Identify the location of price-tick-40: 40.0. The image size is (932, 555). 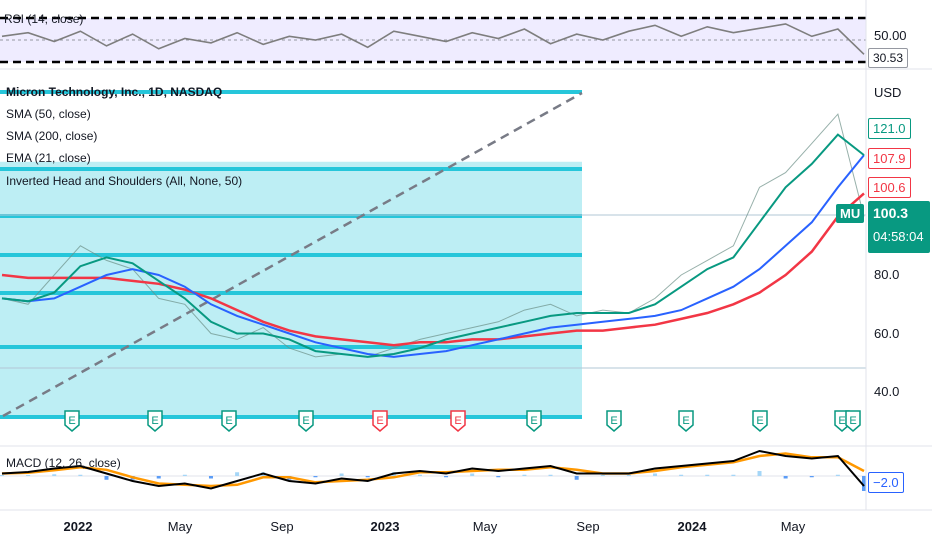
(887, 391).